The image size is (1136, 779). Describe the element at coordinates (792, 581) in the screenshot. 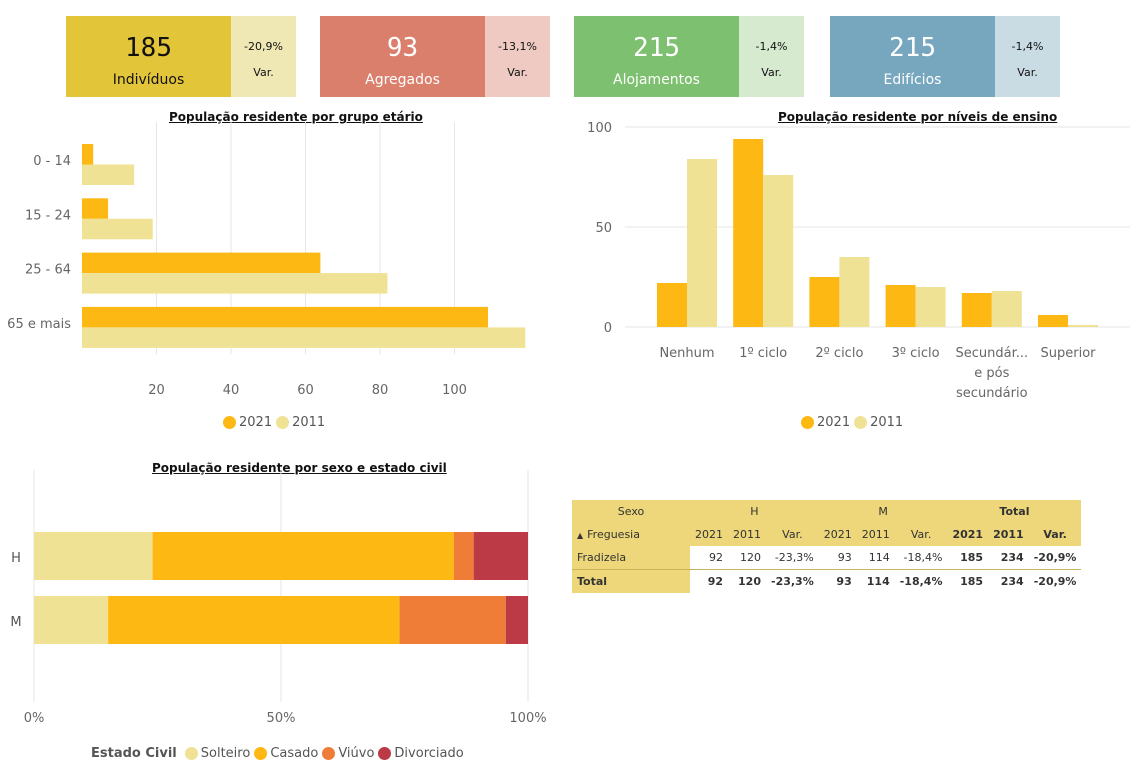

I see `table-cell: -23,3%` at that location.